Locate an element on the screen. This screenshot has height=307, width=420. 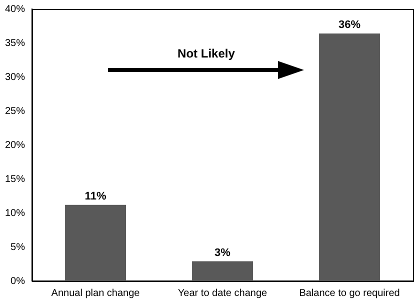
y-tick-label: 10% is located at coordinates (15, 213).